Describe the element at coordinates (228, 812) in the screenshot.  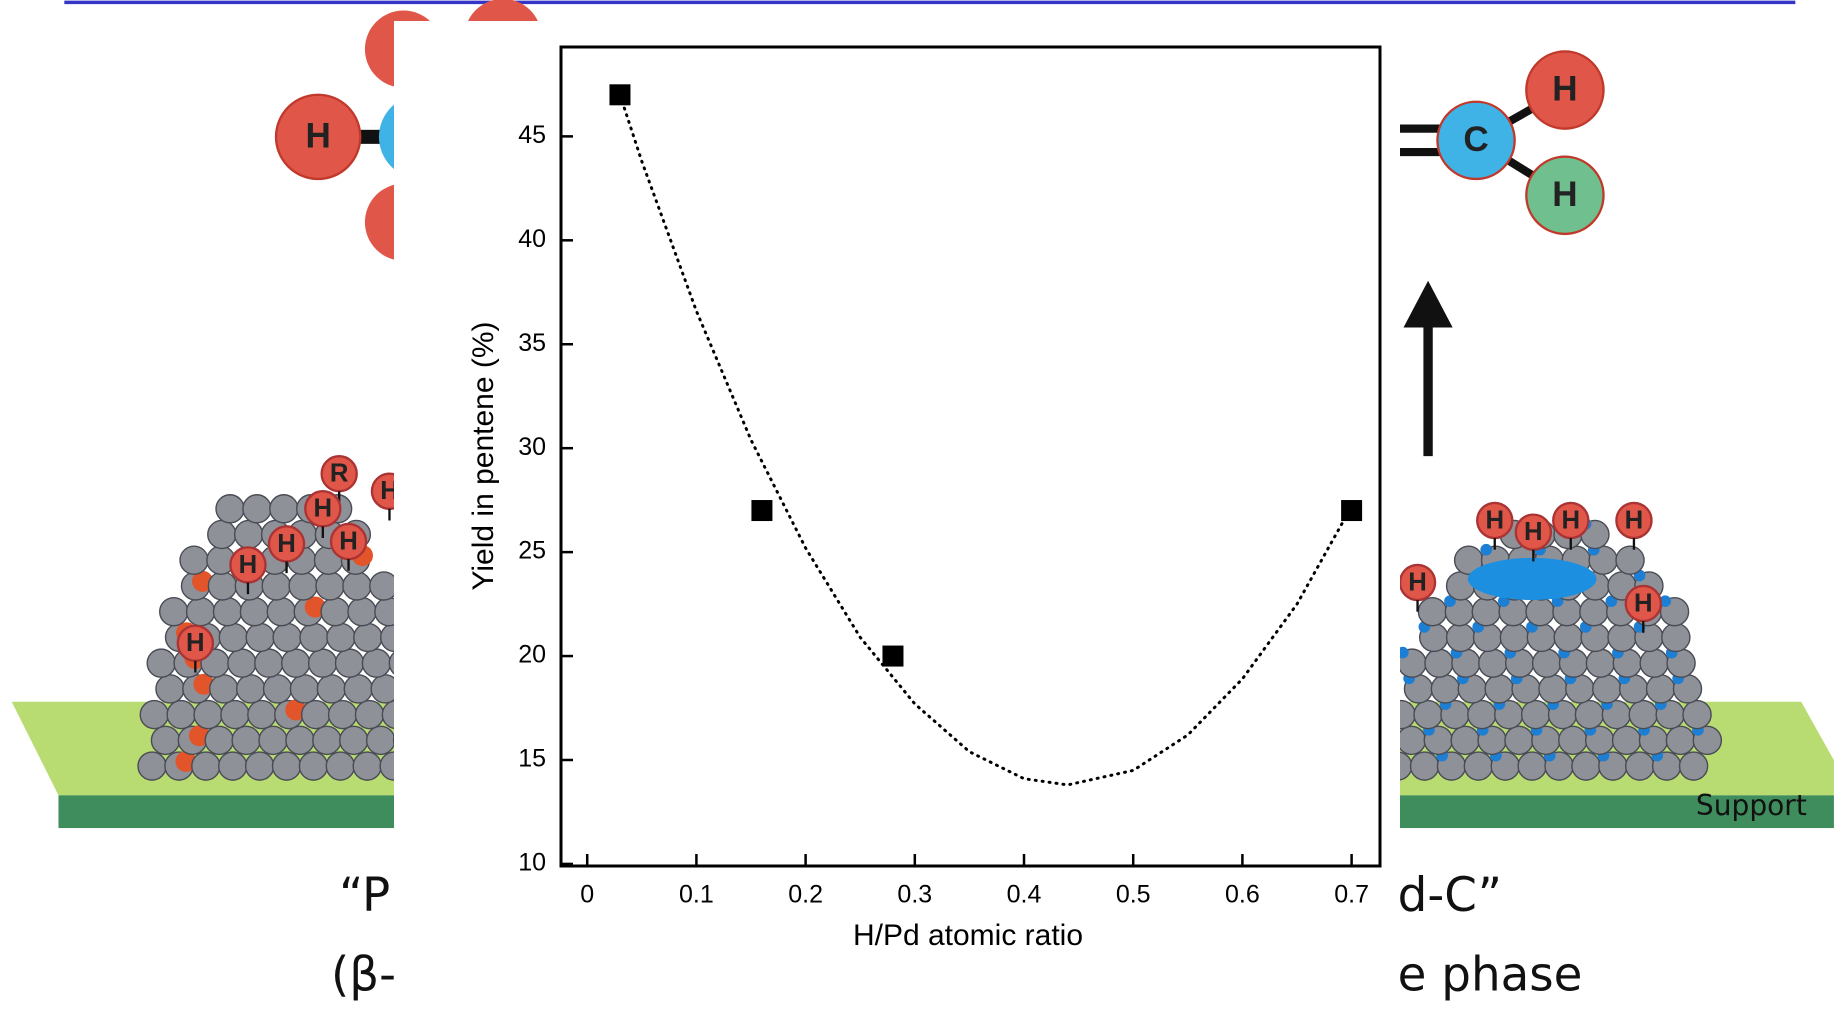
I see `support-edge` at that location.